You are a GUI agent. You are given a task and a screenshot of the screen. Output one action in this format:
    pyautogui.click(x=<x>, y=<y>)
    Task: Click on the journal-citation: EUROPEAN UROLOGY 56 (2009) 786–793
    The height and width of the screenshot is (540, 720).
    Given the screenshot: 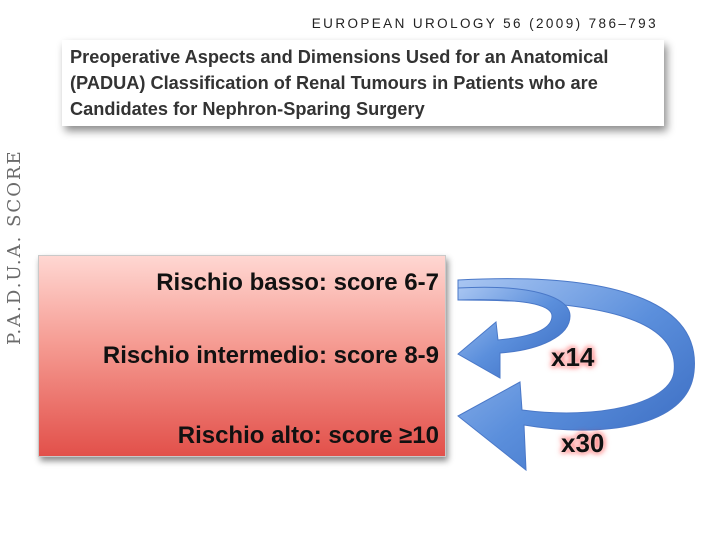 What is the action you would take?
    pyautogui.click(x=484, y=23)
    